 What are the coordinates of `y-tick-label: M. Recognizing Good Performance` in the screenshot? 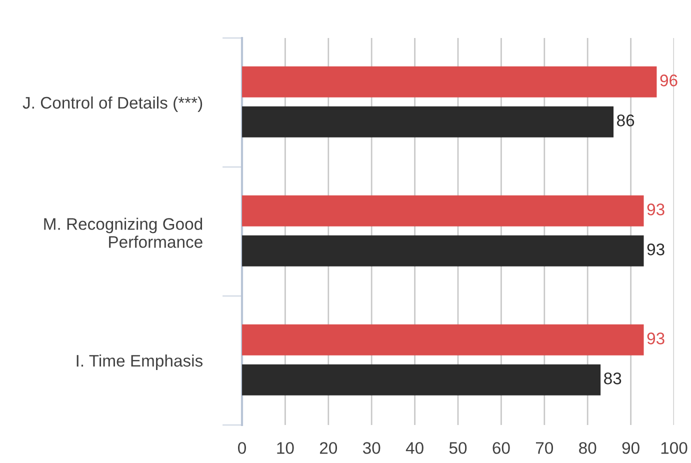 It's located at (123, 233).